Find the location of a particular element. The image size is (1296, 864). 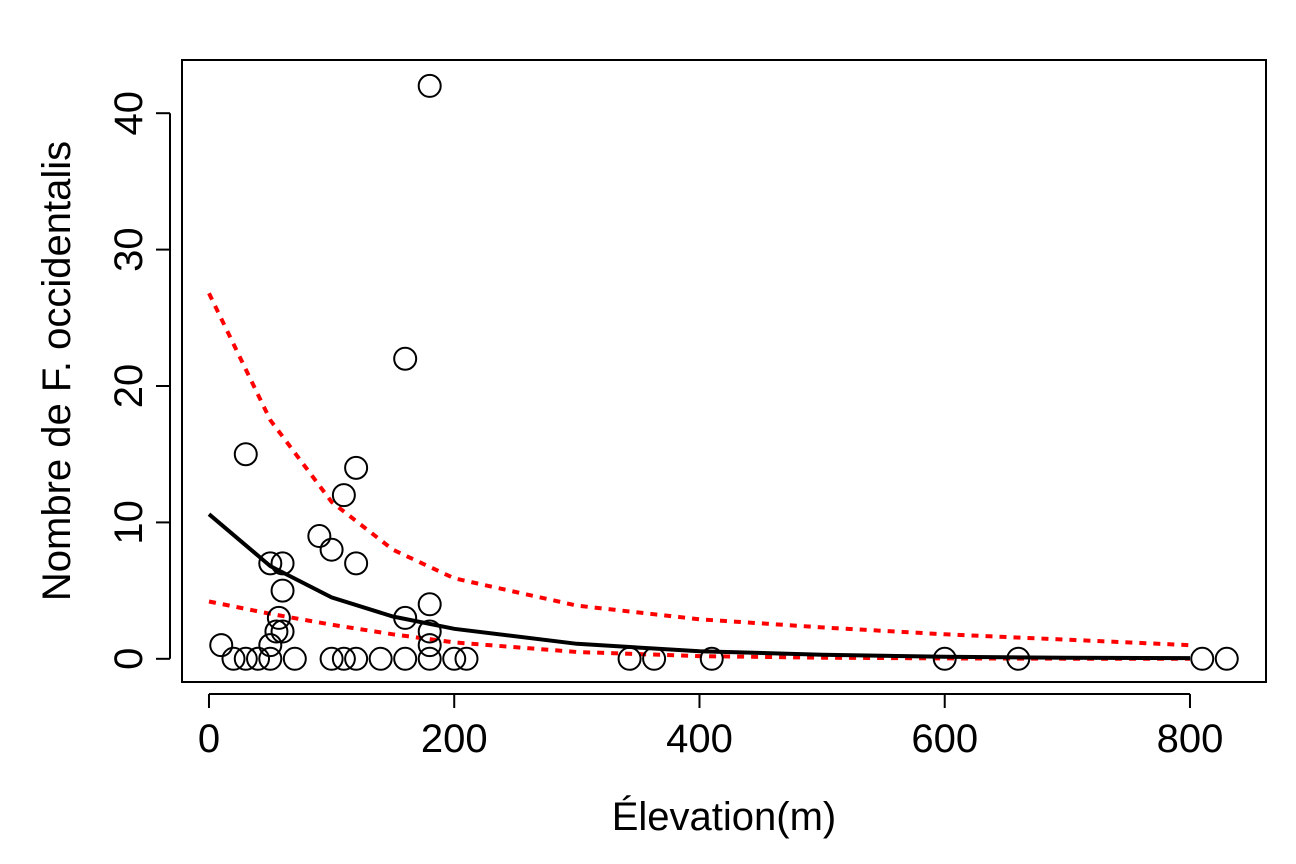

x-axis-title: Élevation(m) is located at coordinates (724, 816).